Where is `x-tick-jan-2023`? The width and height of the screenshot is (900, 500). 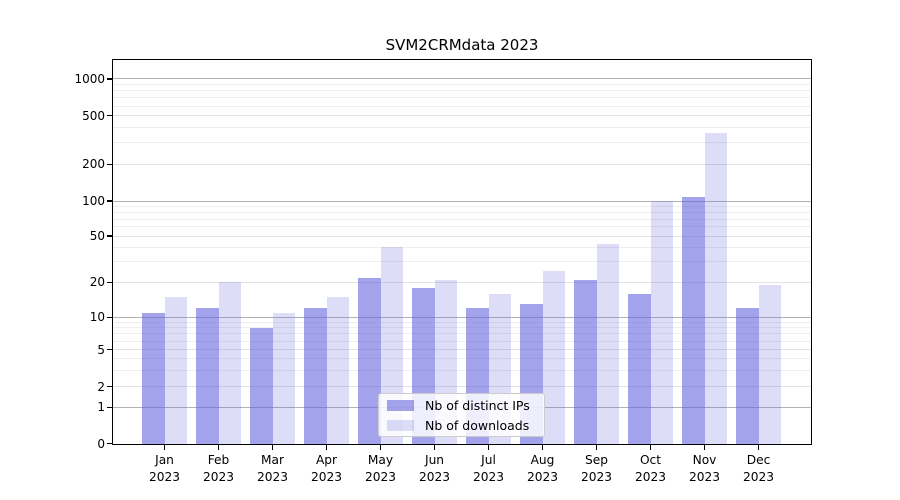 x-tick-jan-2023 is located at coordinates (164, 447).